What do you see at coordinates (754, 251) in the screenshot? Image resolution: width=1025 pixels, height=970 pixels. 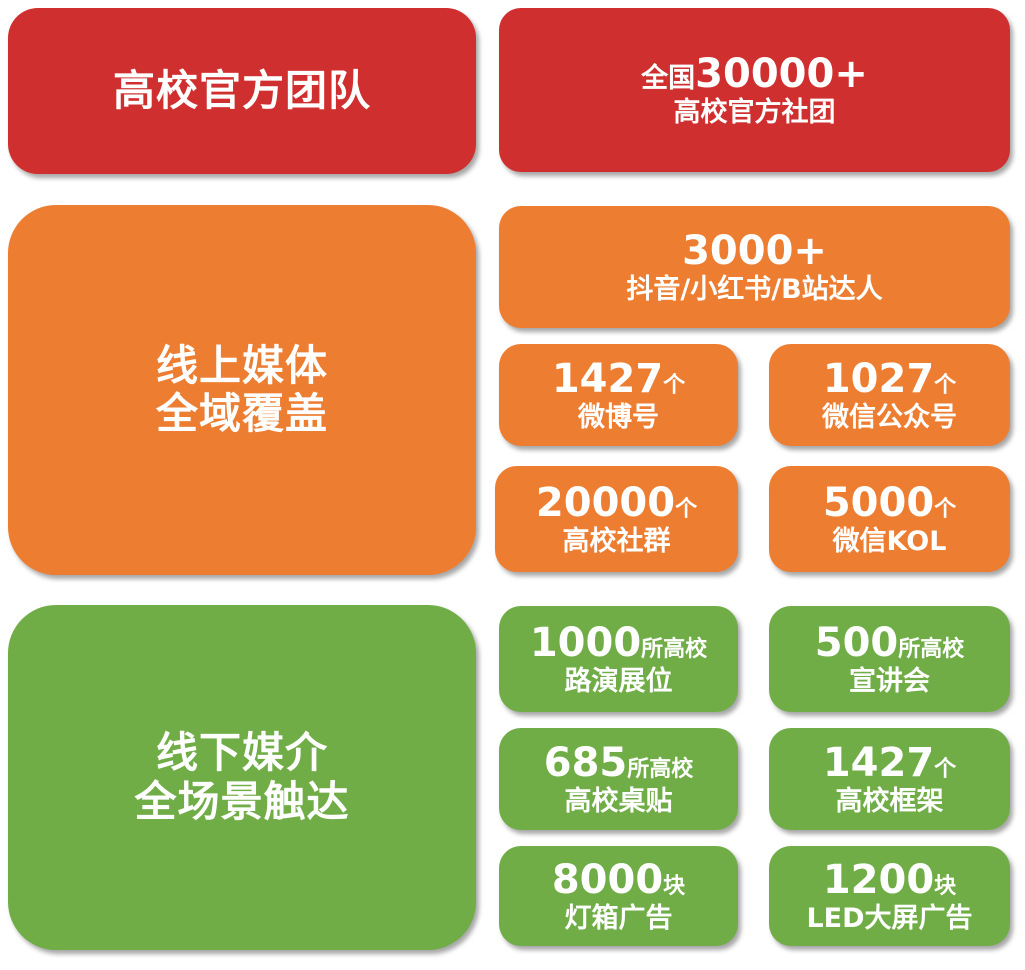 I see `stat-value: 3000+` at bounding box center [754, 251].